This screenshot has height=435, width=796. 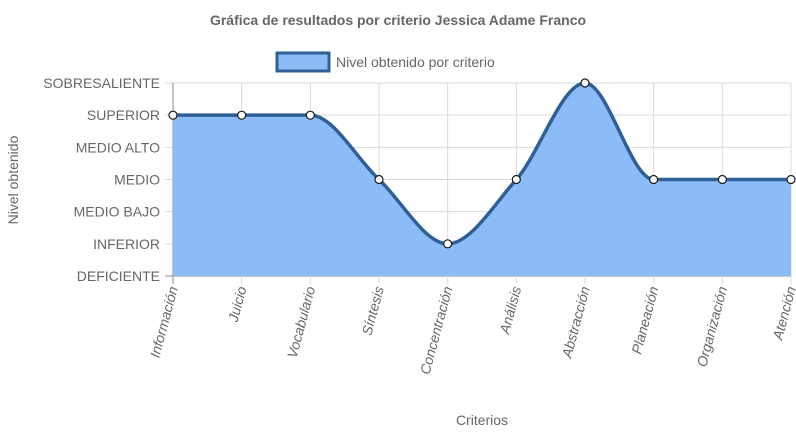 I want to click on x-tick-label: Planeación, so click(x=644, y=319).